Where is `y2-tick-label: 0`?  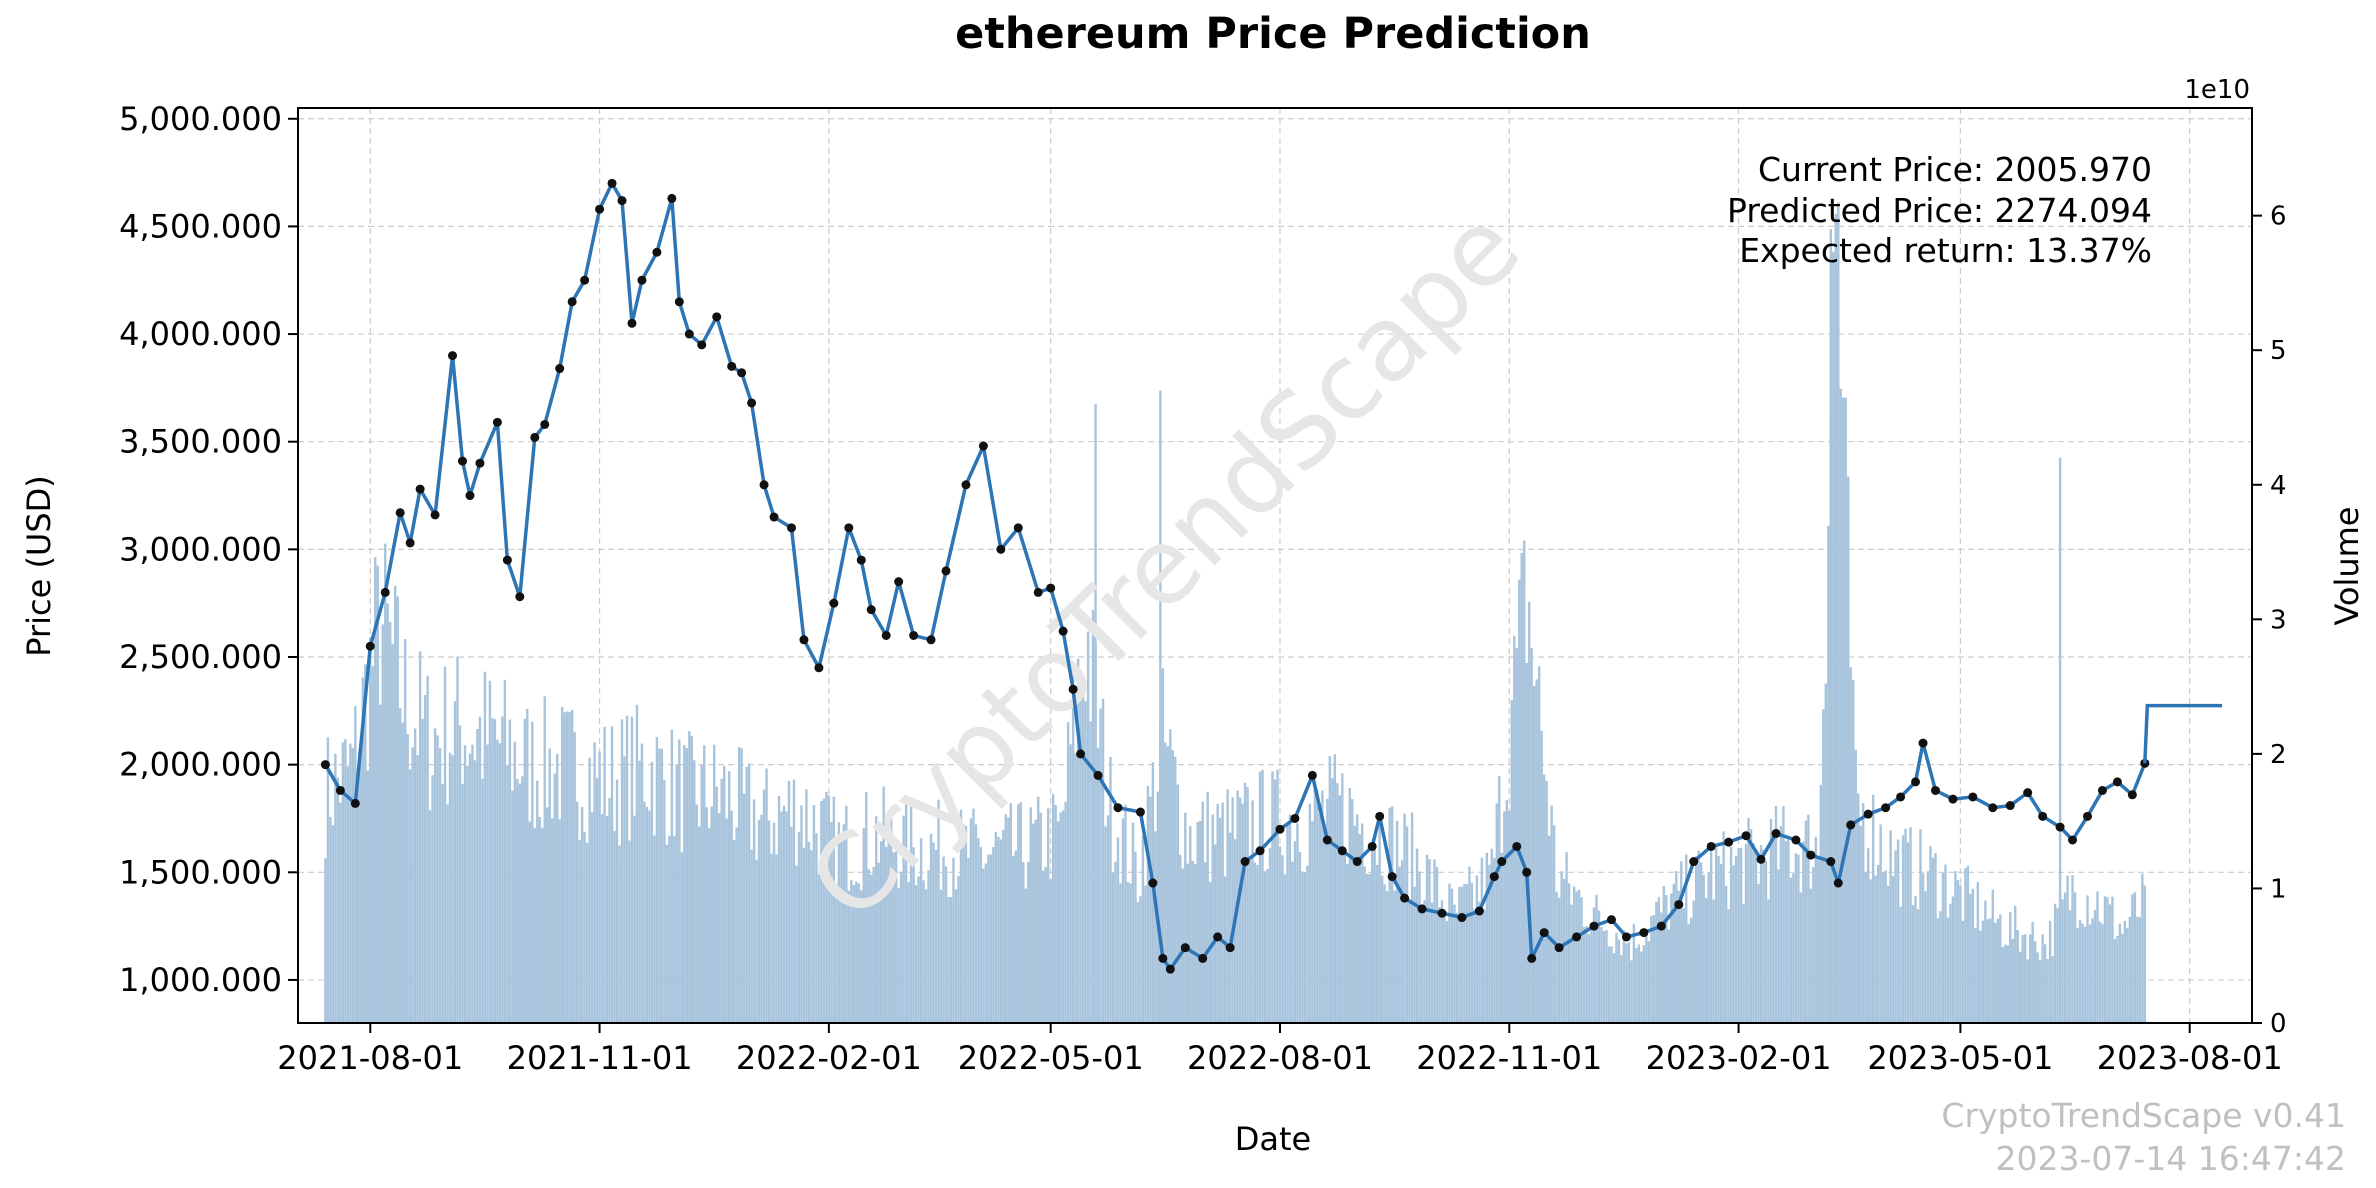
y2-tick-label: 0 is located at coordinates (2278, 1024).